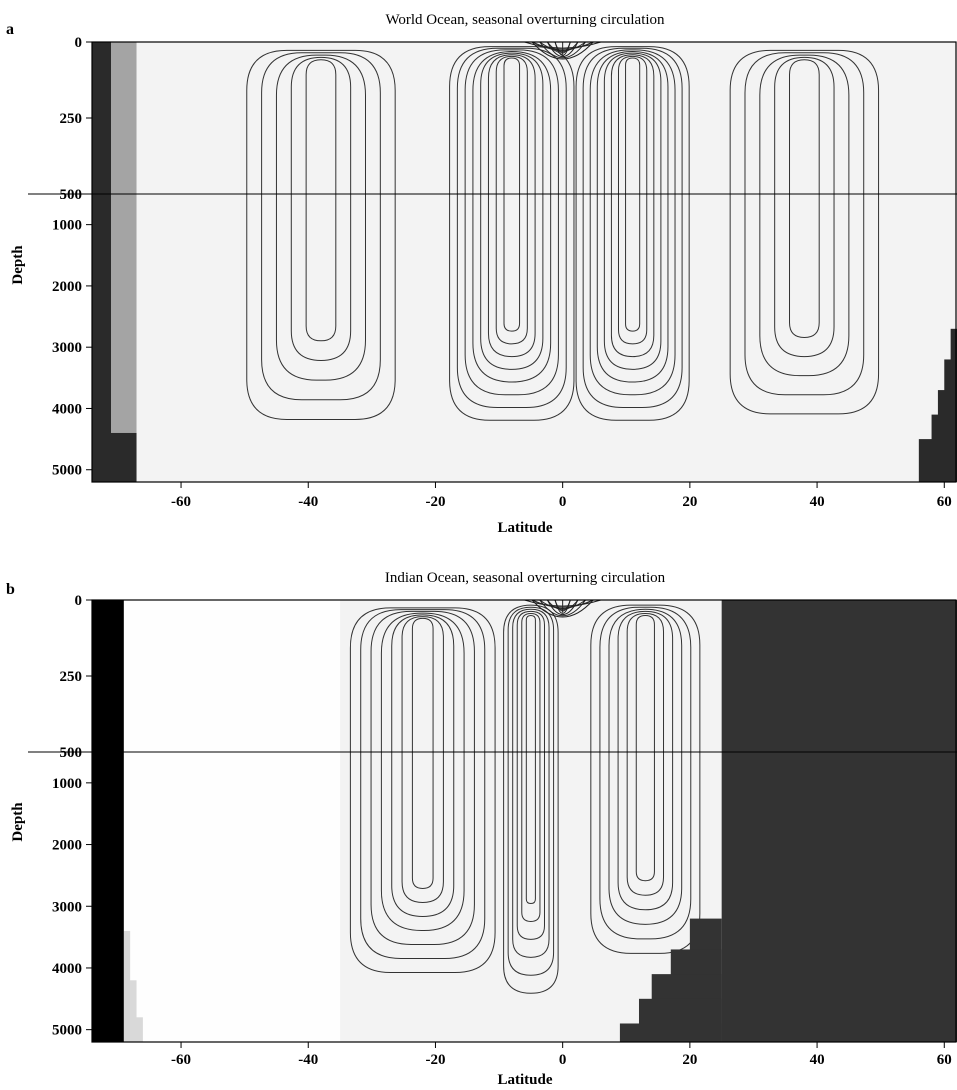 The width and height of the screenshot is (957, 1090). Describe the element at coordinates (67, 784) in the screenshot. I see `y-tick-label: 1000` at that location.